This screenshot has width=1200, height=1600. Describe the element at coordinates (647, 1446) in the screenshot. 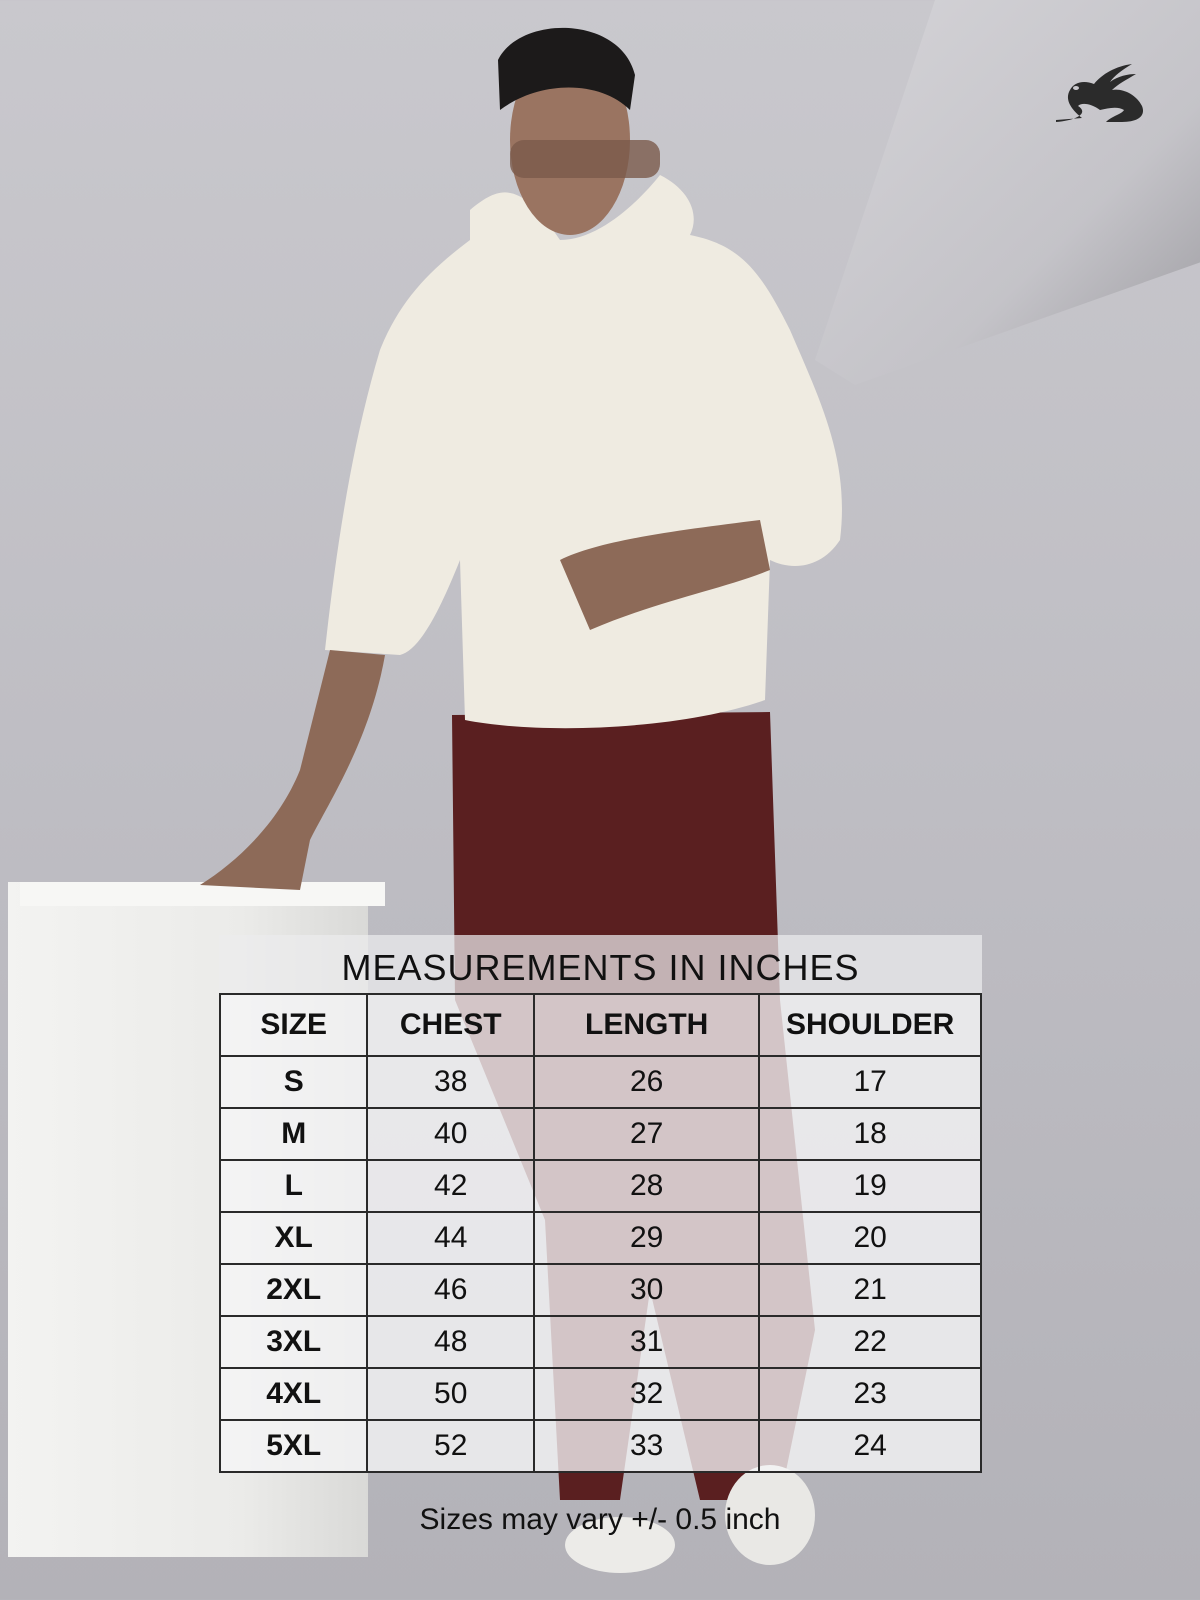

I see `cell-length: 33` at that location.